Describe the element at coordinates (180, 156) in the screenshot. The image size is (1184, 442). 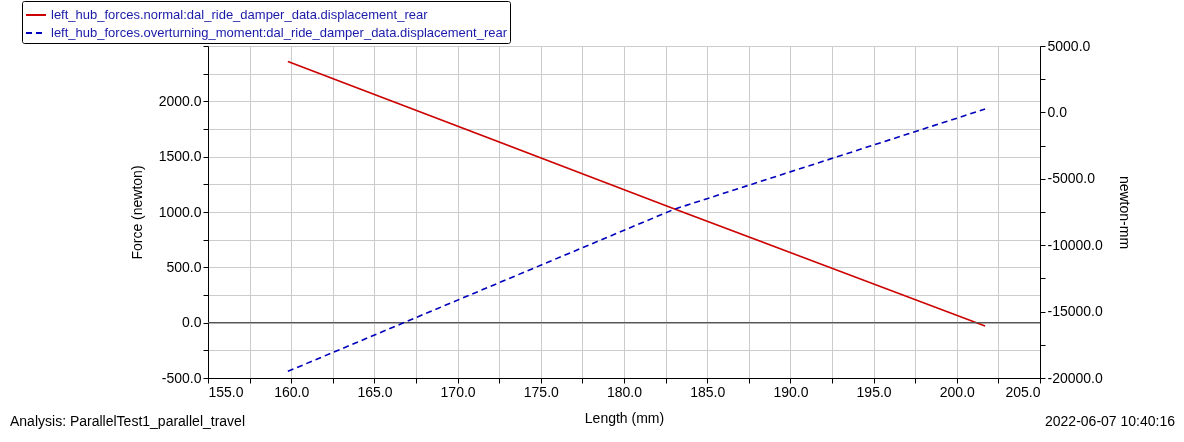
I see `y-tick-label: 1500.0` at that location.